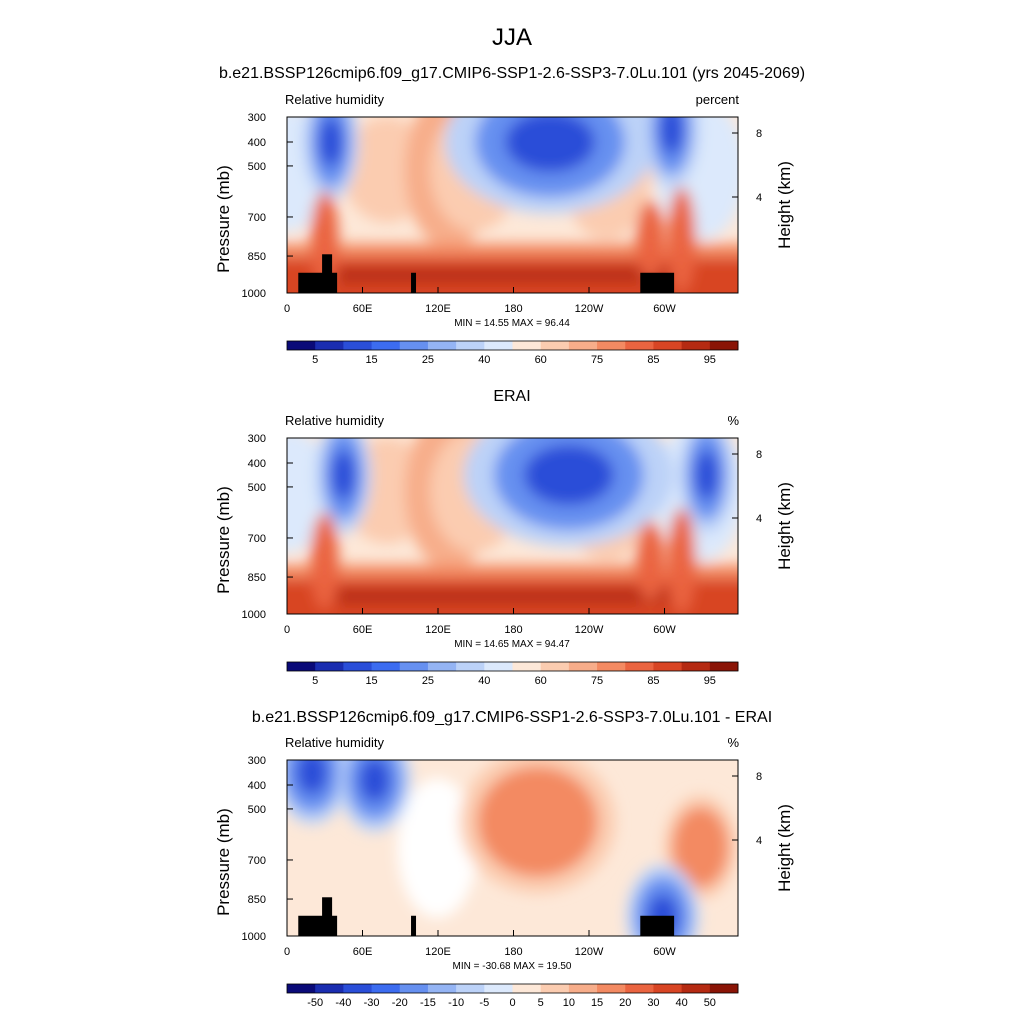 This screenshot has height=1024, width=1024. What do you see at coordinates (254, 615) in the screenshot?
I see `y-tick-label: 1000` at bounding box center [254, 615].